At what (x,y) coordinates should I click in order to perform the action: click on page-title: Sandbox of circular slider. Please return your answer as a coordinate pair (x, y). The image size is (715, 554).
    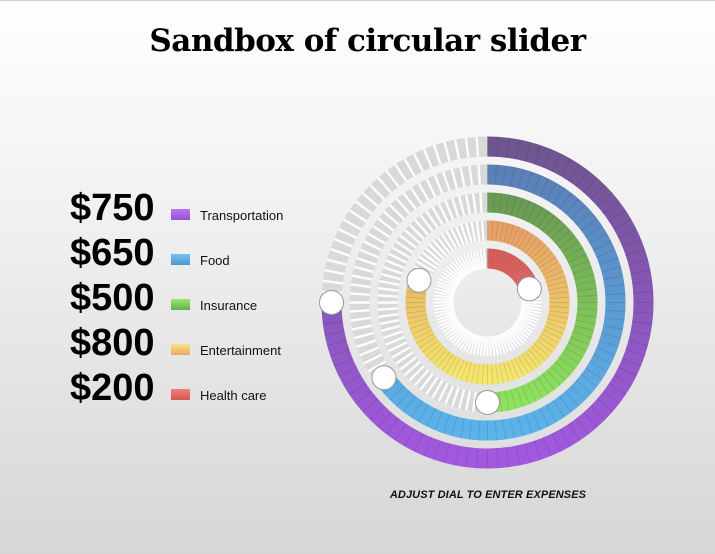
    Looking at the image, I should click on (367, 41).